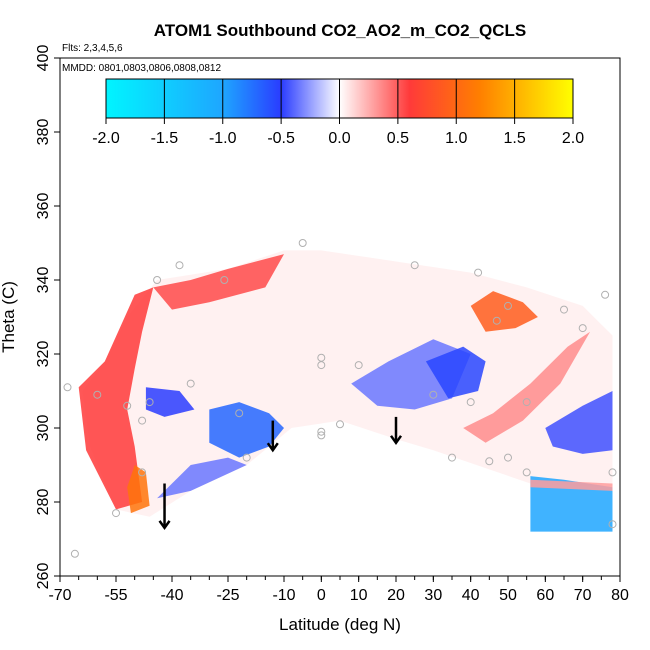 The width and height of the screenshot is (650, 650). Describe the element at coordinates (115, 595) in the screenshot. I see `x-tick-label: -55` at that location.